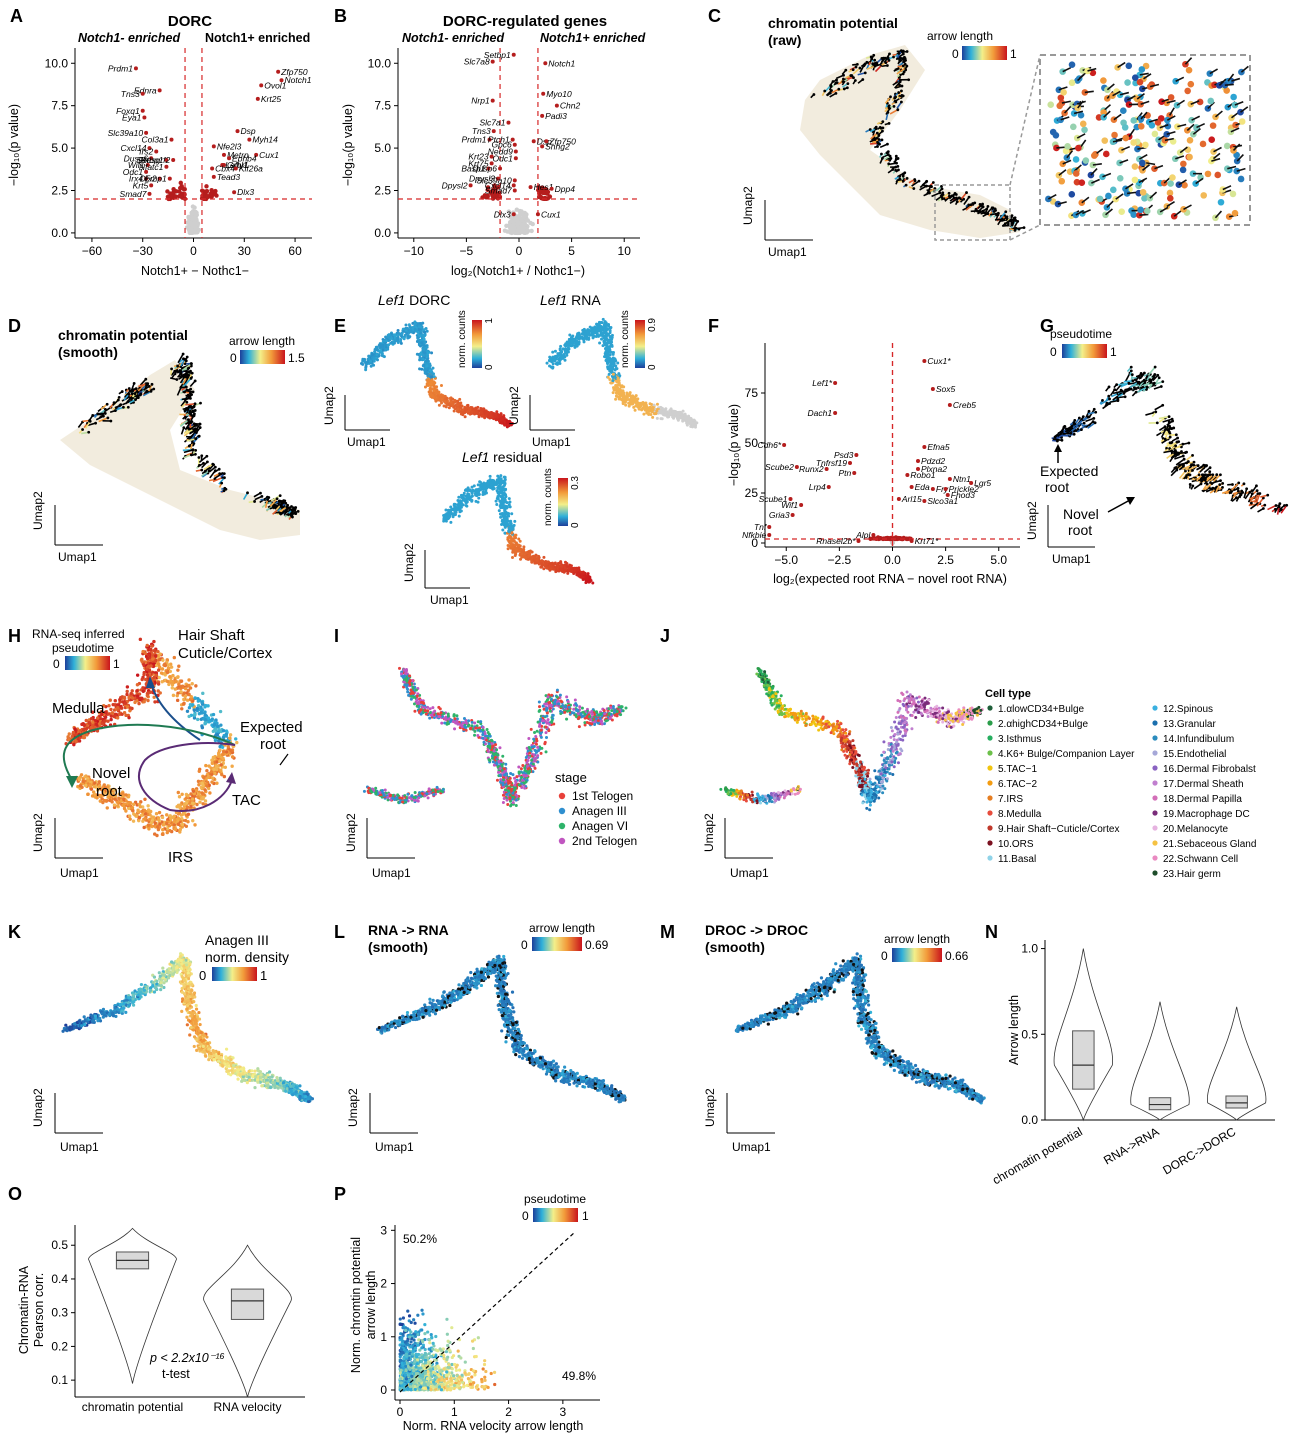  What do you see at coordinates (77, 557) in the screenshot?
I see `panel-d-xaxis-label: Umap1` at bounding box center [77, 557].